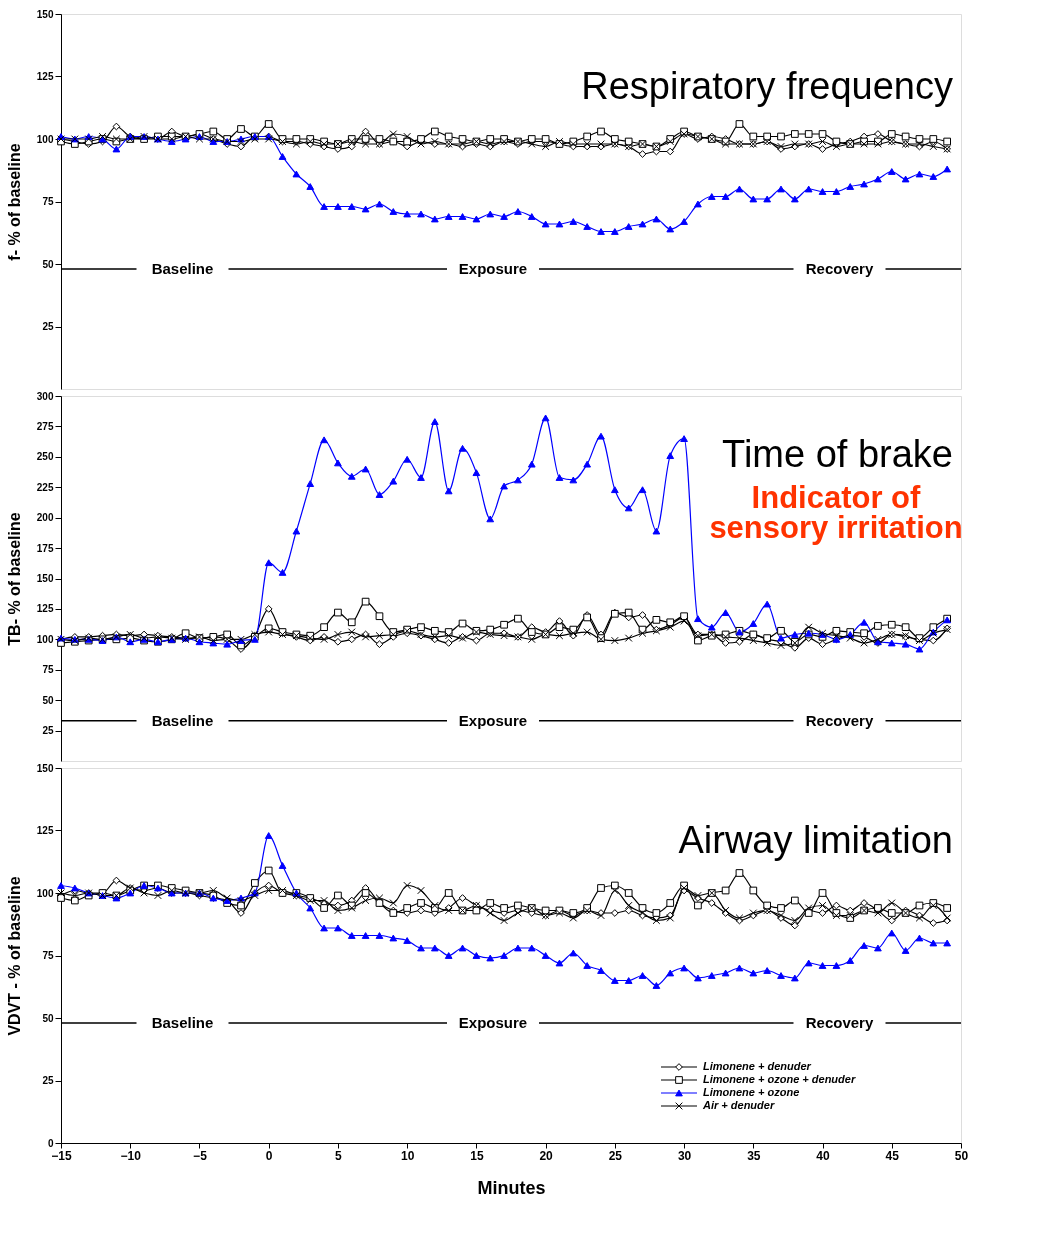 Image resolution: width=1061 pixels, height=1242 pixels. What do you see at coordinates (767, 86) in the screenshot?
I see `text: Respiratory frequency` at bounding box center [767, 86].